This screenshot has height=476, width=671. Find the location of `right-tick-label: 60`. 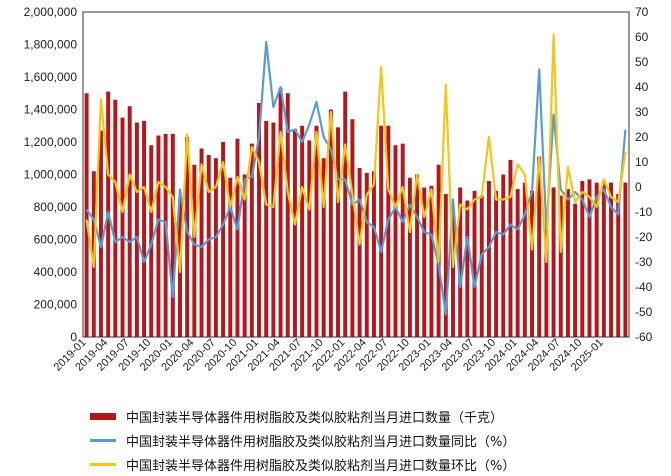

right-tick-label: 60 is located at coordinates (642, 37).